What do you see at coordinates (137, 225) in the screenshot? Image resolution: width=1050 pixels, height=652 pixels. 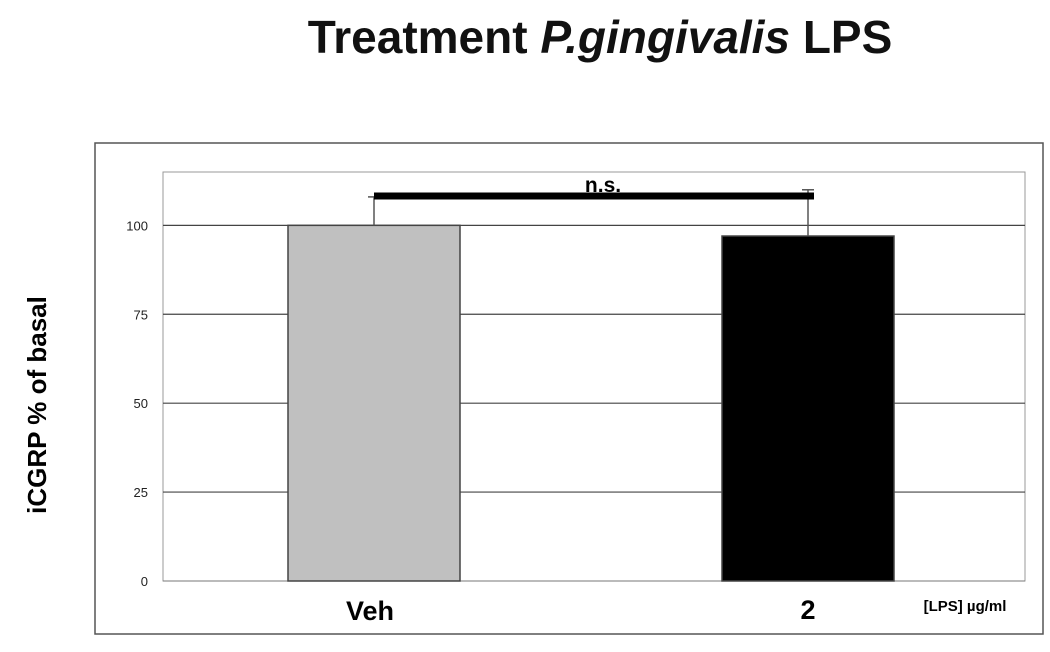 I see `y-tick-label: 100` at bounding box center [137, 225].